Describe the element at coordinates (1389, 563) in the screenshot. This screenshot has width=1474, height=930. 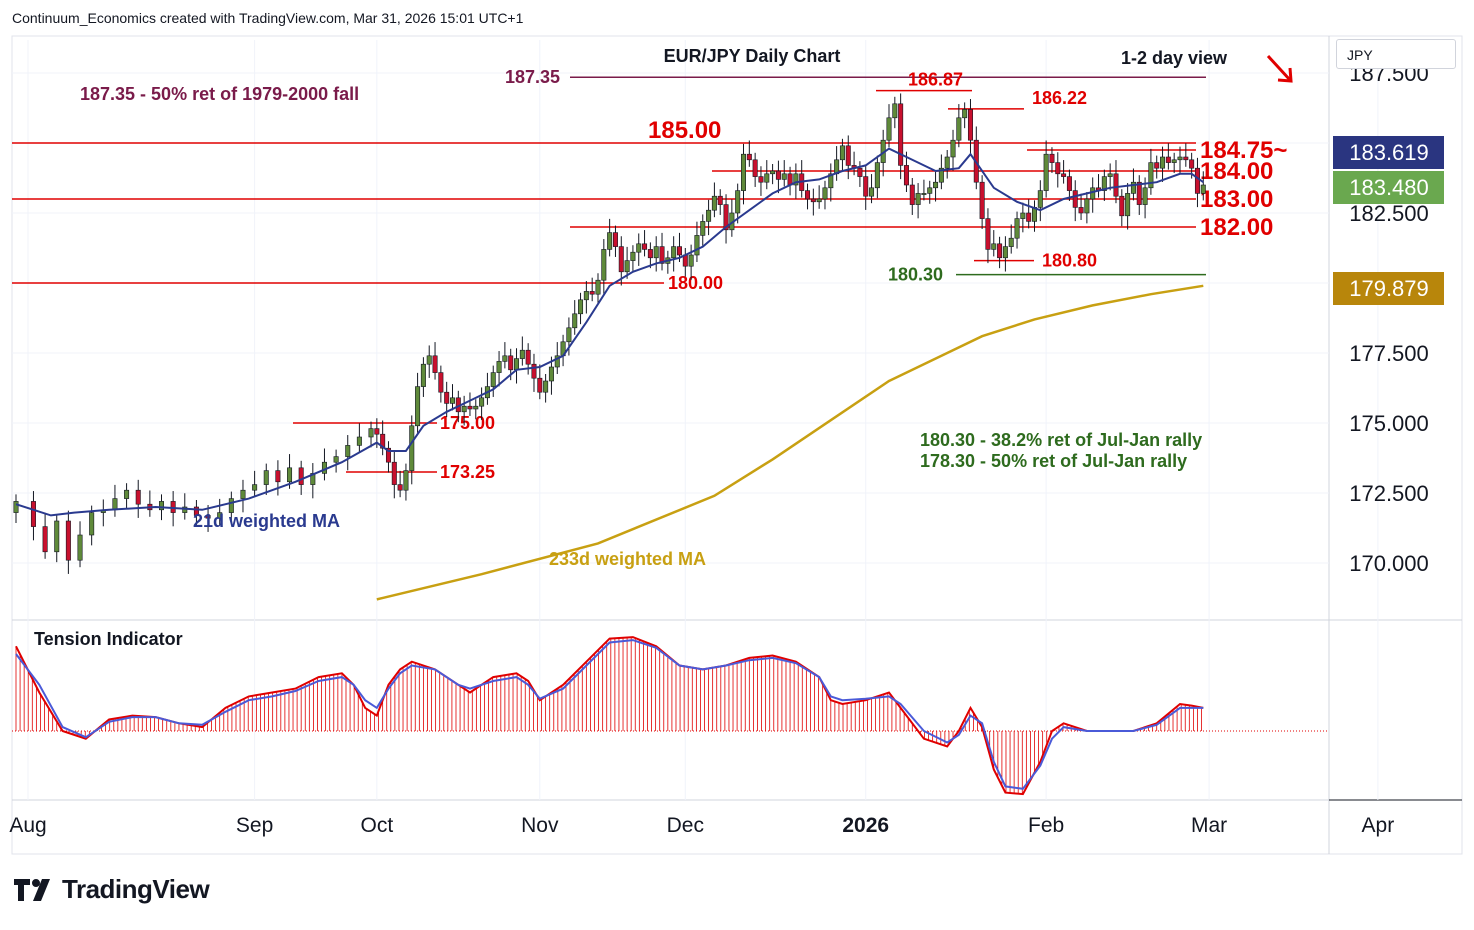
I see `y-tick-label: 170.000` at that location.